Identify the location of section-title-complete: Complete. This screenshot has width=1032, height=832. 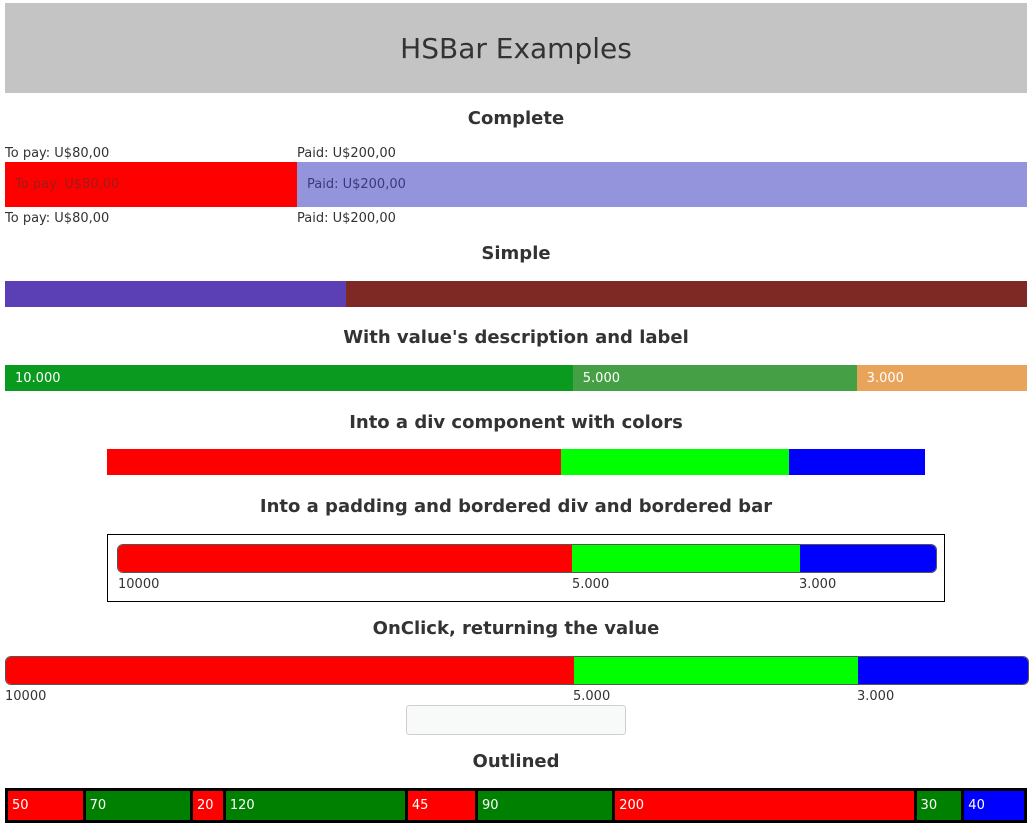
(516, 118).